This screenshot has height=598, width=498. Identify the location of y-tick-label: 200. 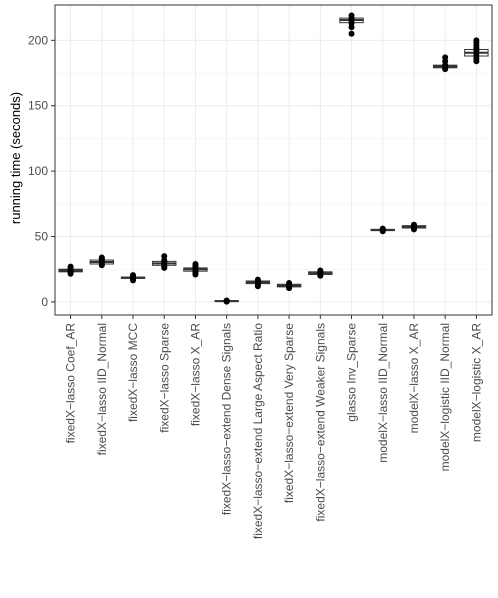
(38, 40).